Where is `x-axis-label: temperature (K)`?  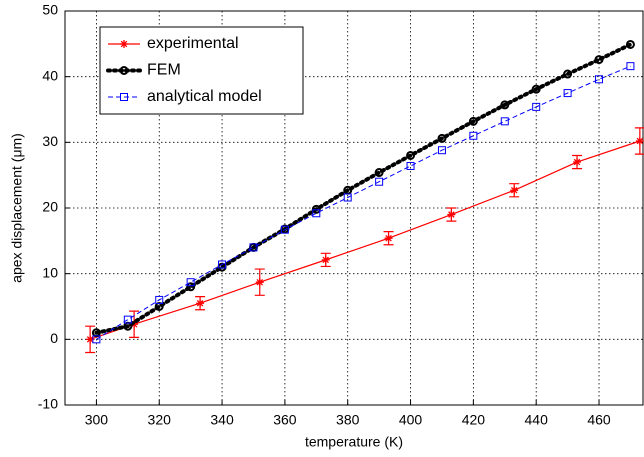 x-axis-label: temperature (K) is located at coordinates (354, 442).